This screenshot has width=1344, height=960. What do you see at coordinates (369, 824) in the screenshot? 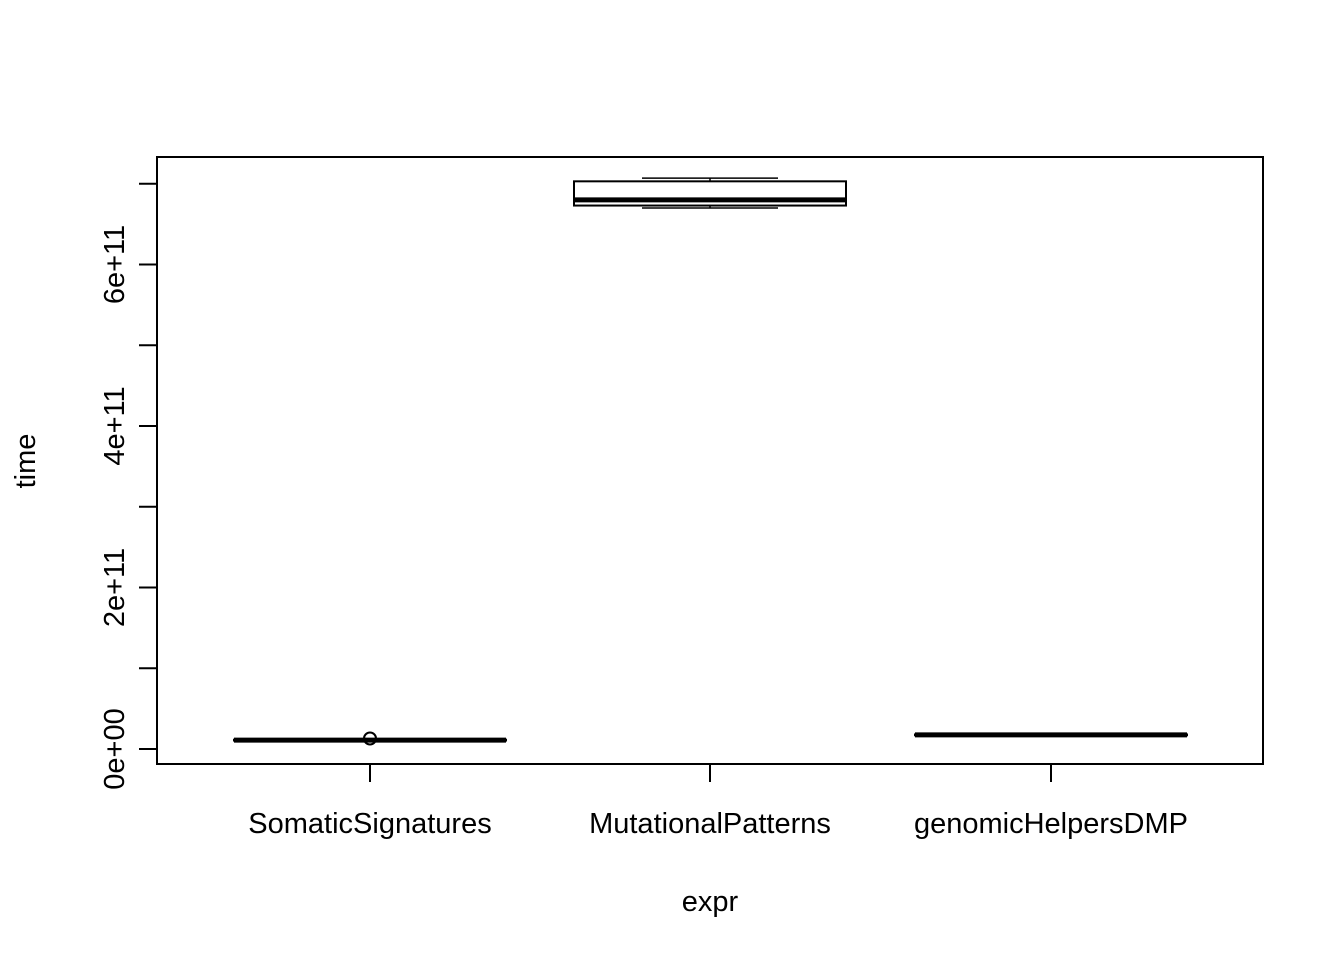
I see `x-tick-label-0: SomaticSignatures` at bounding box center [369, 824].